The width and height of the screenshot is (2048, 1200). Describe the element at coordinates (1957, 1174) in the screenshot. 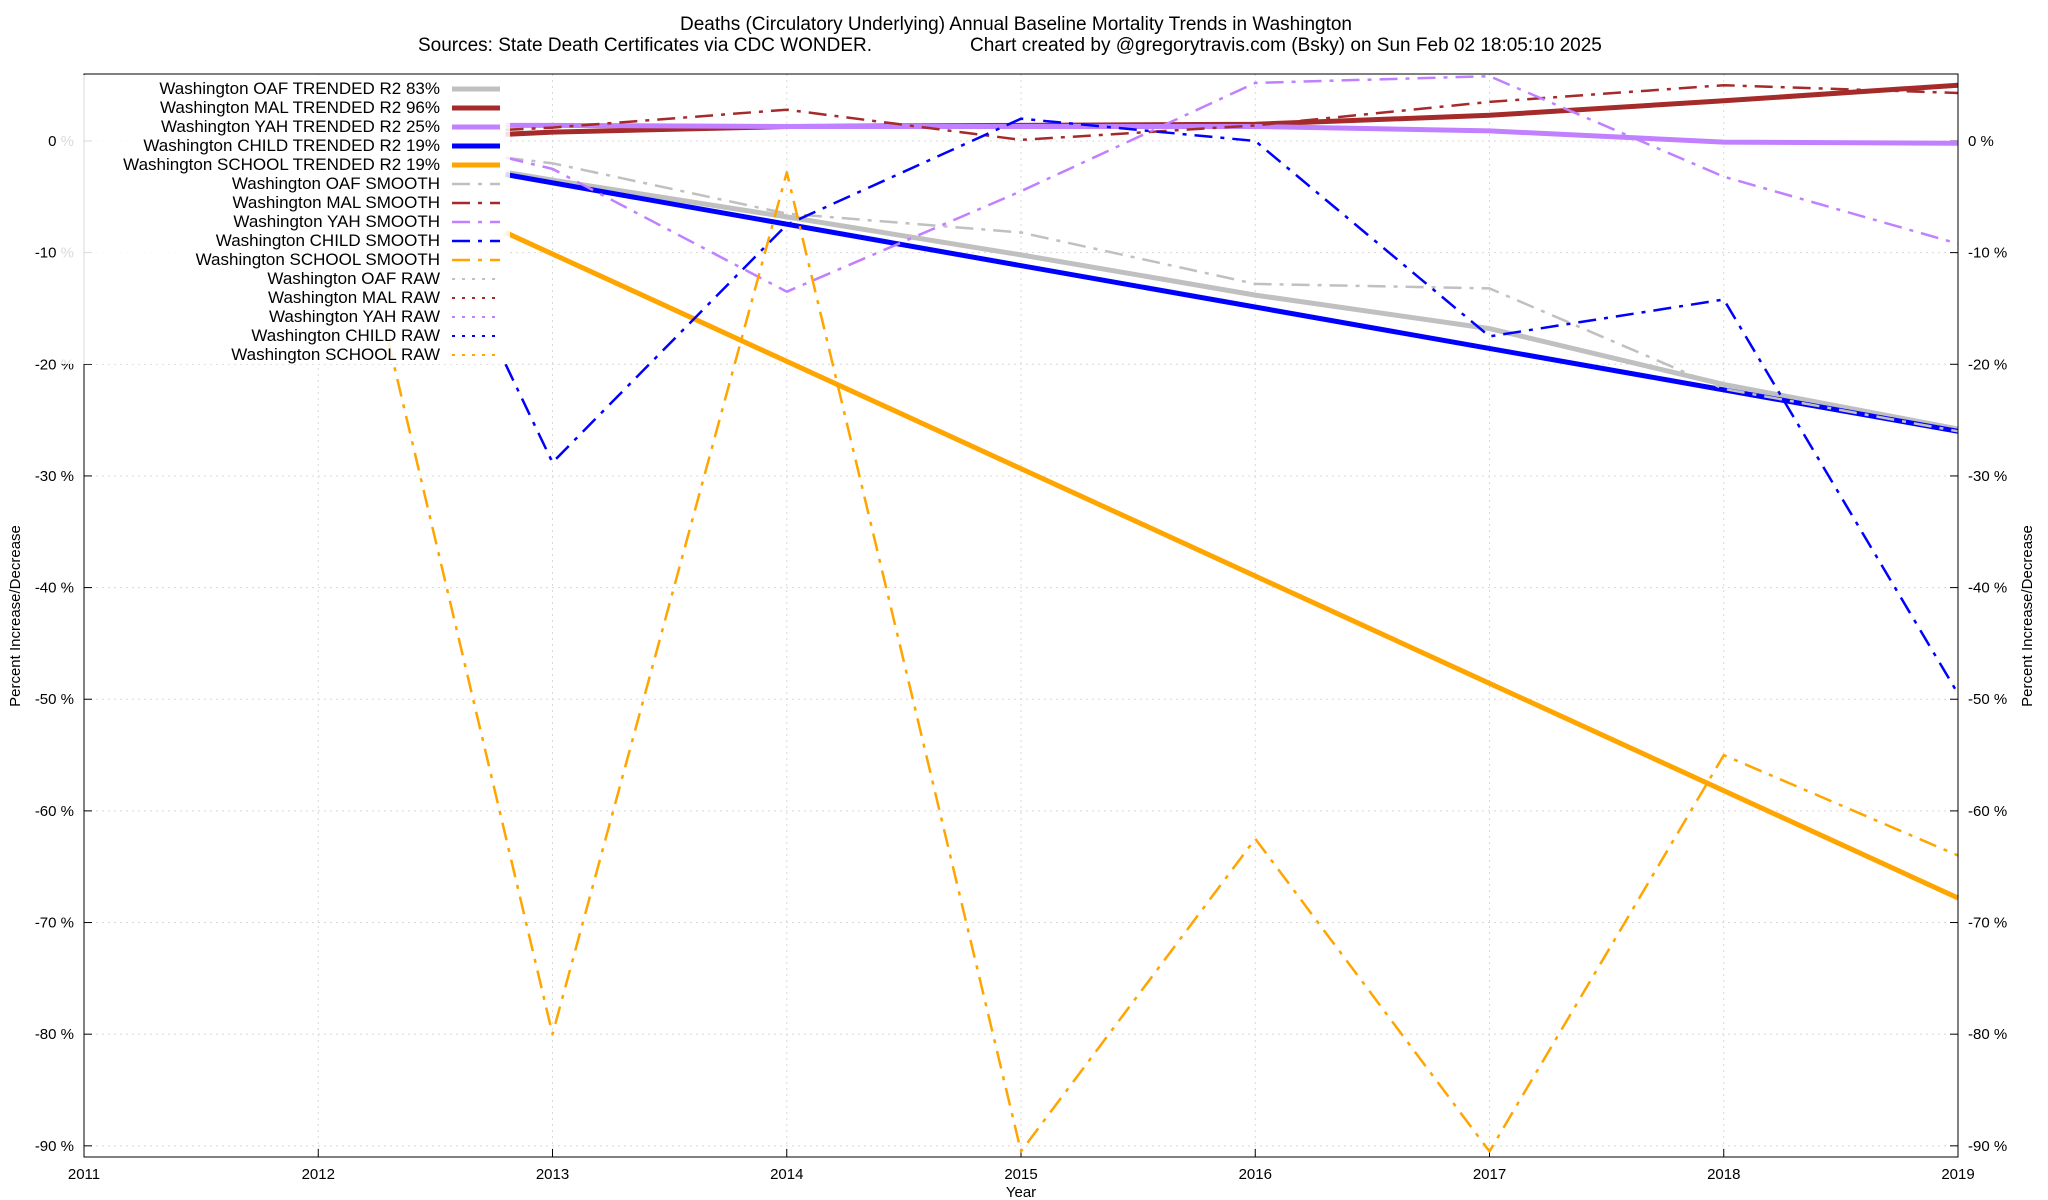

I see `x-tick-label: 2019` at that location.